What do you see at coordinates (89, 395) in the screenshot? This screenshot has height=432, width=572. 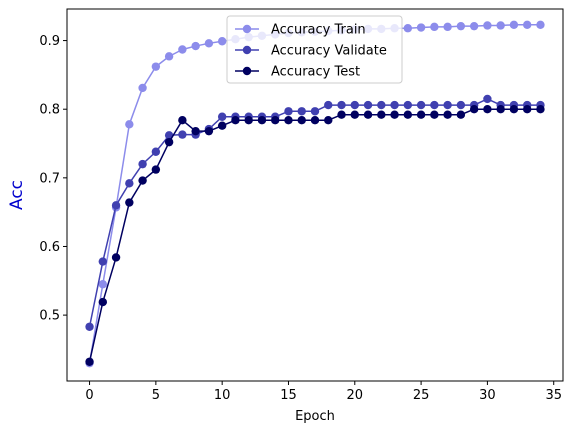 I see `x-tick-label: 0` at bounding box center [89, 395].